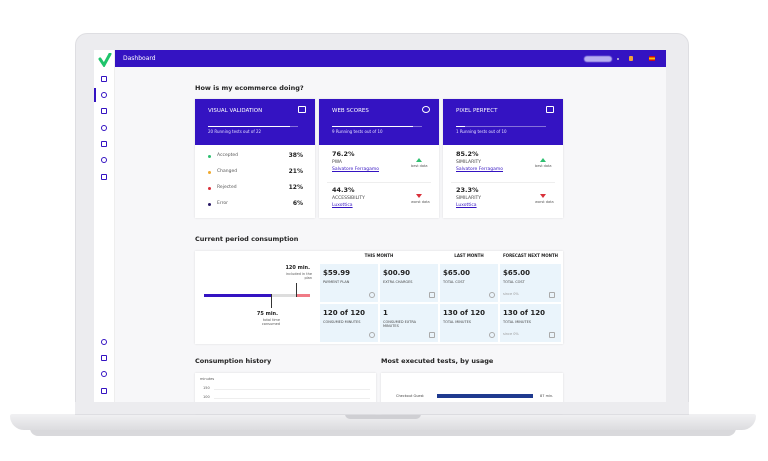 The width and height of the screenshot is (768, 461). What do you see at coordinates (517, 322) in the screenshot?
I see `cell-label: TOTAL MINUTES` at bounding box center [517, 322].